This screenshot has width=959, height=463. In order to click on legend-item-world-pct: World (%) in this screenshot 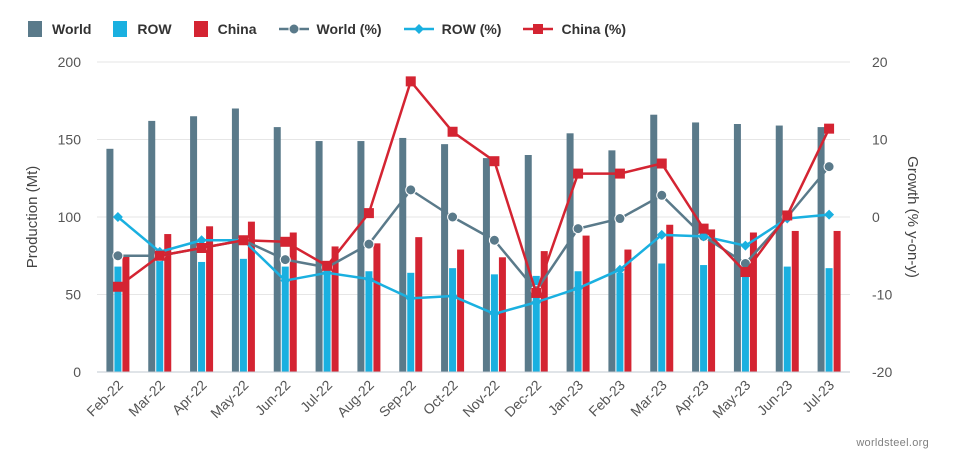, I will do `click(330, 29)`.